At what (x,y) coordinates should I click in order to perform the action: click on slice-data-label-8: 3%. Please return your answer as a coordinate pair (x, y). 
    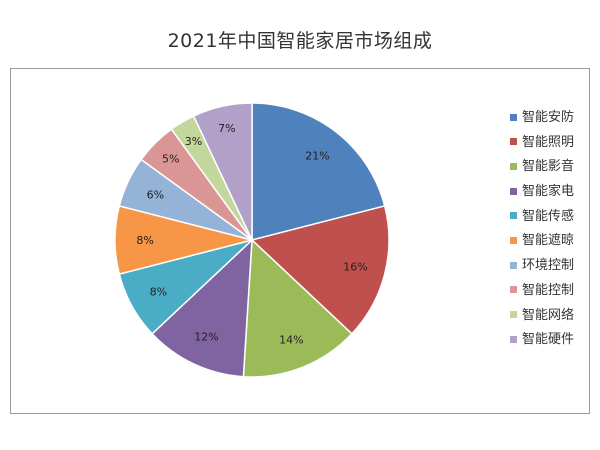
    Looking at the image, I should click on (193, 141).